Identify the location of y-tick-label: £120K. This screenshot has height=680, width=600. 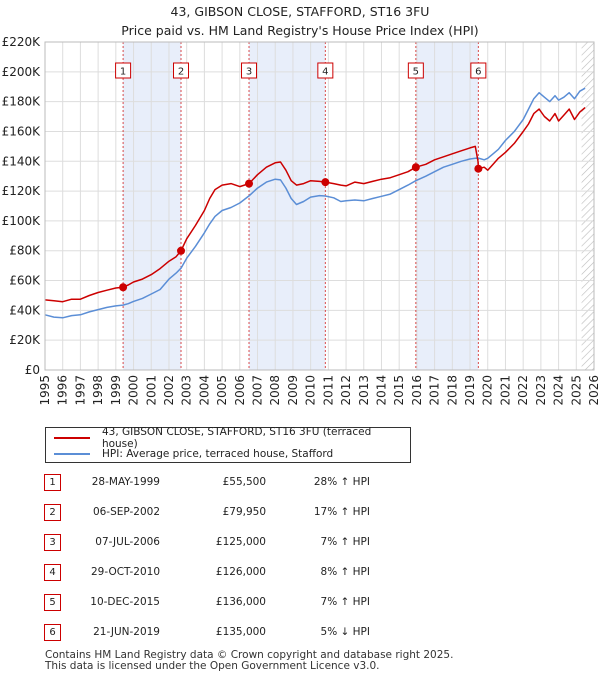
(22, 191).